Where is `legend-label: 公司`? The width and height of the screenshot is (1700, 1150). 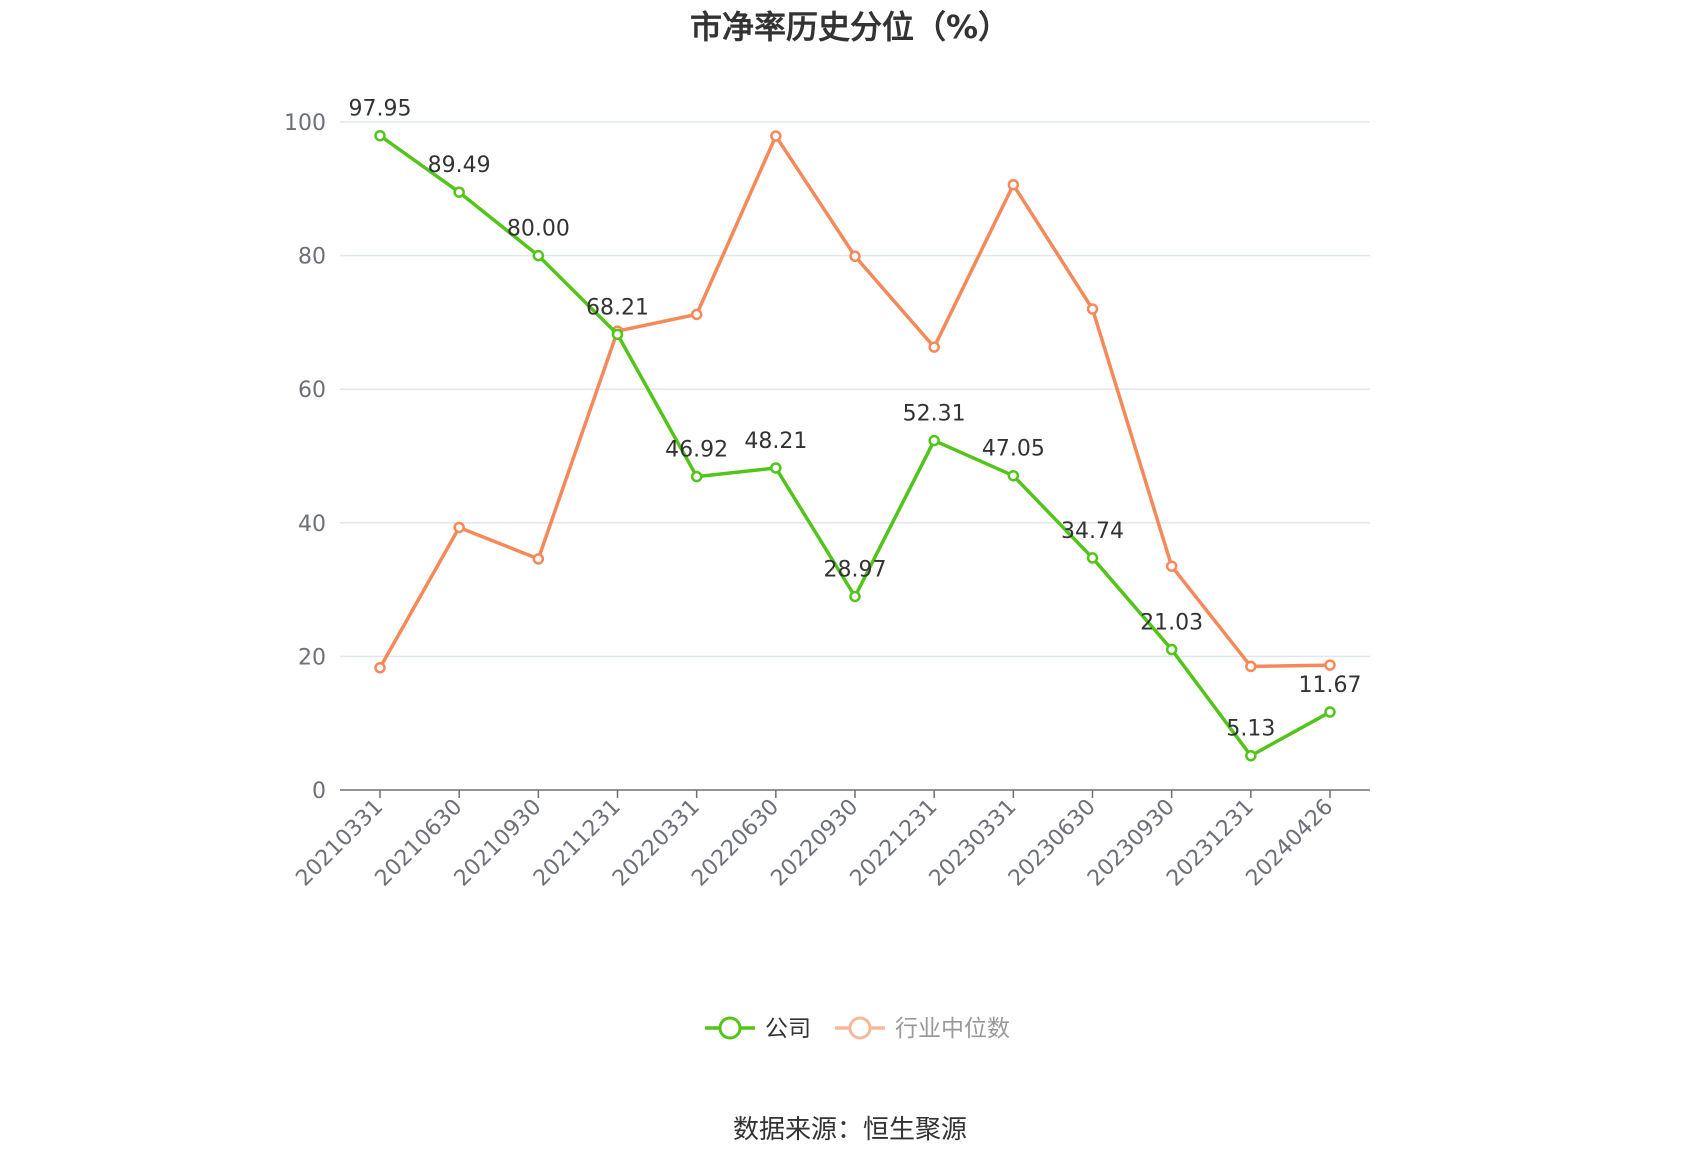
legend-label: 公司 is located at coordinates (788, 1029).